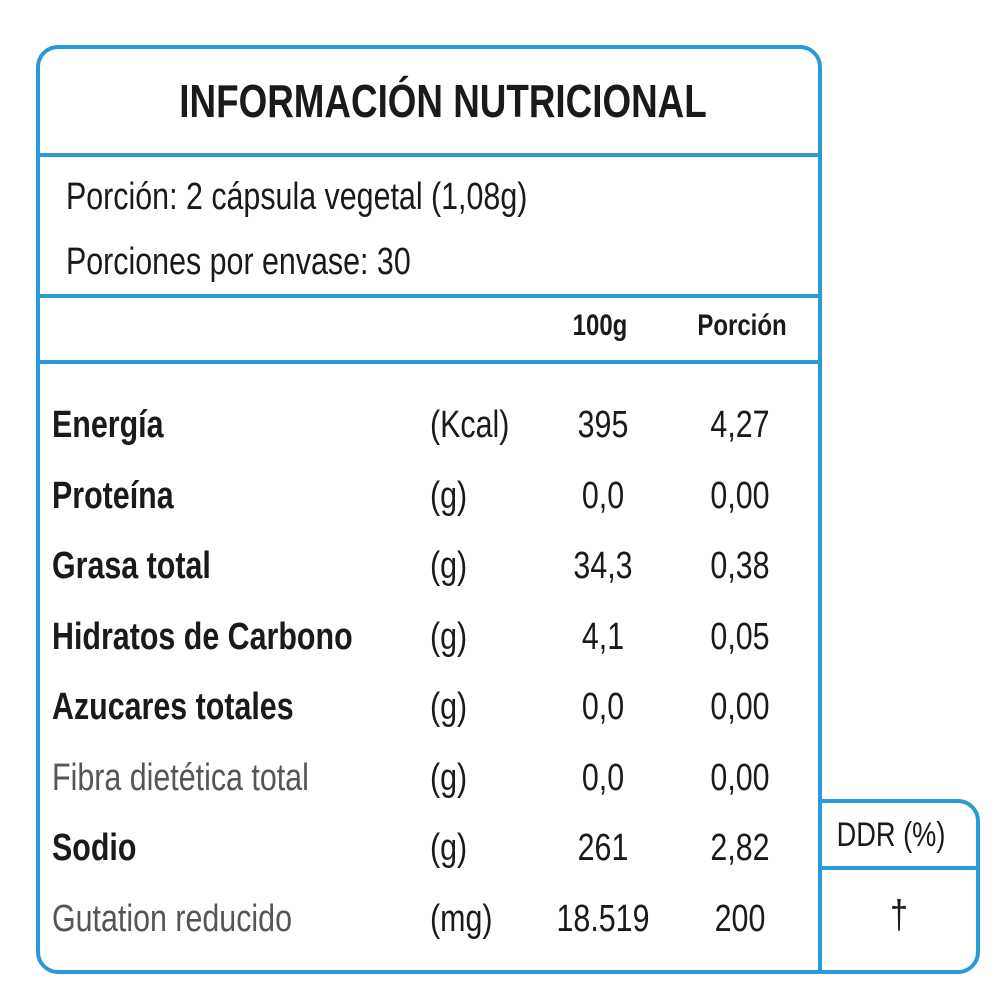  I want to click on nutrient-per-100g: 395, so click(603, 425).